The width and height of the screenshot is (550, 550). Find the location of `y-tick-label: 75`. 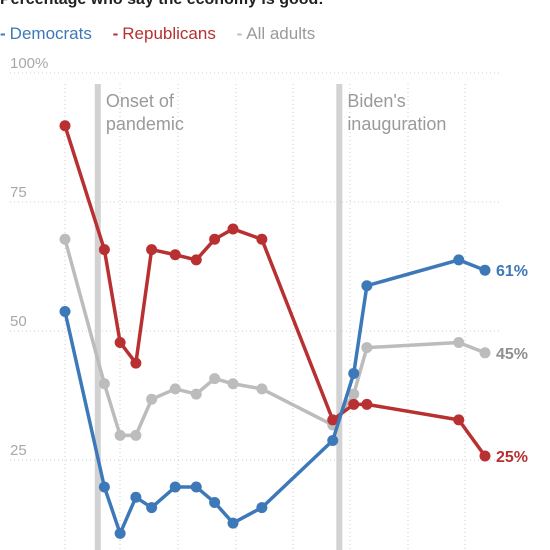

y-tick-label: 75 is located at coordinates (18, 192).